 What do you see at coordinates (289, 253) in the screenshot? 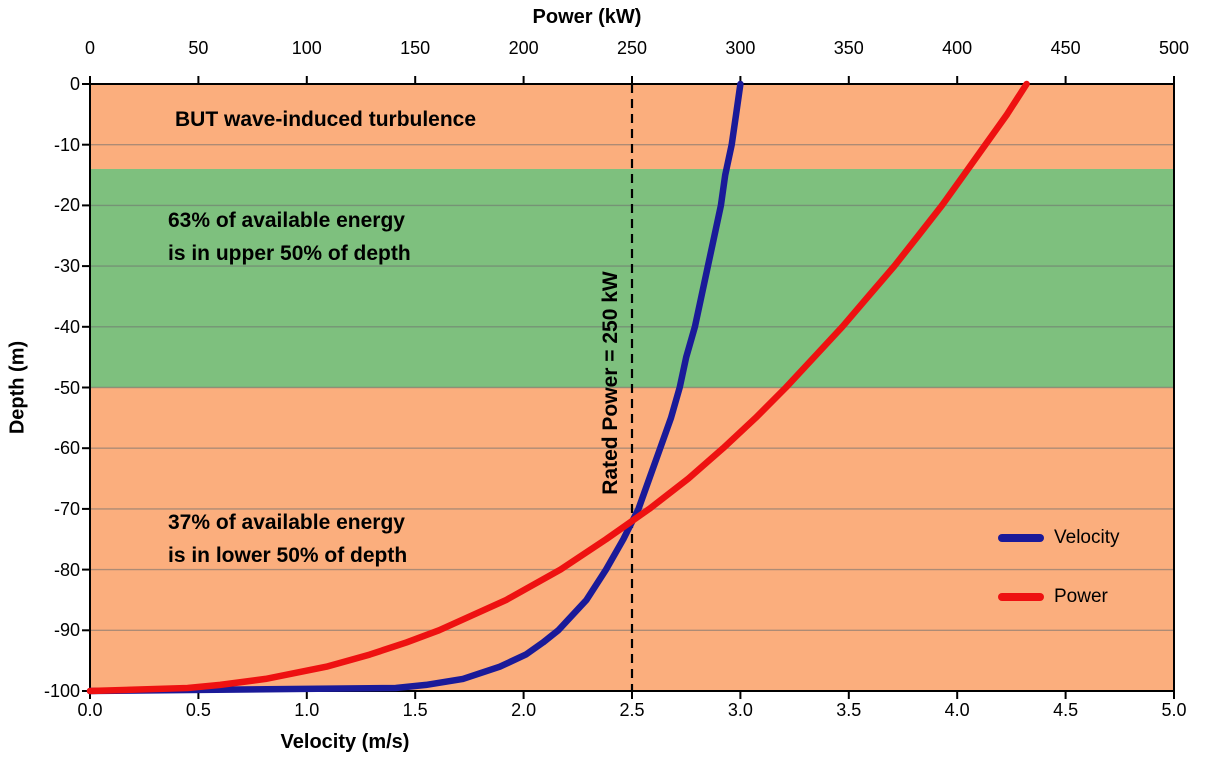
I see `annotation-upper-energy-line2: is in upper 50% of depth` at bounding box center [289, 253].